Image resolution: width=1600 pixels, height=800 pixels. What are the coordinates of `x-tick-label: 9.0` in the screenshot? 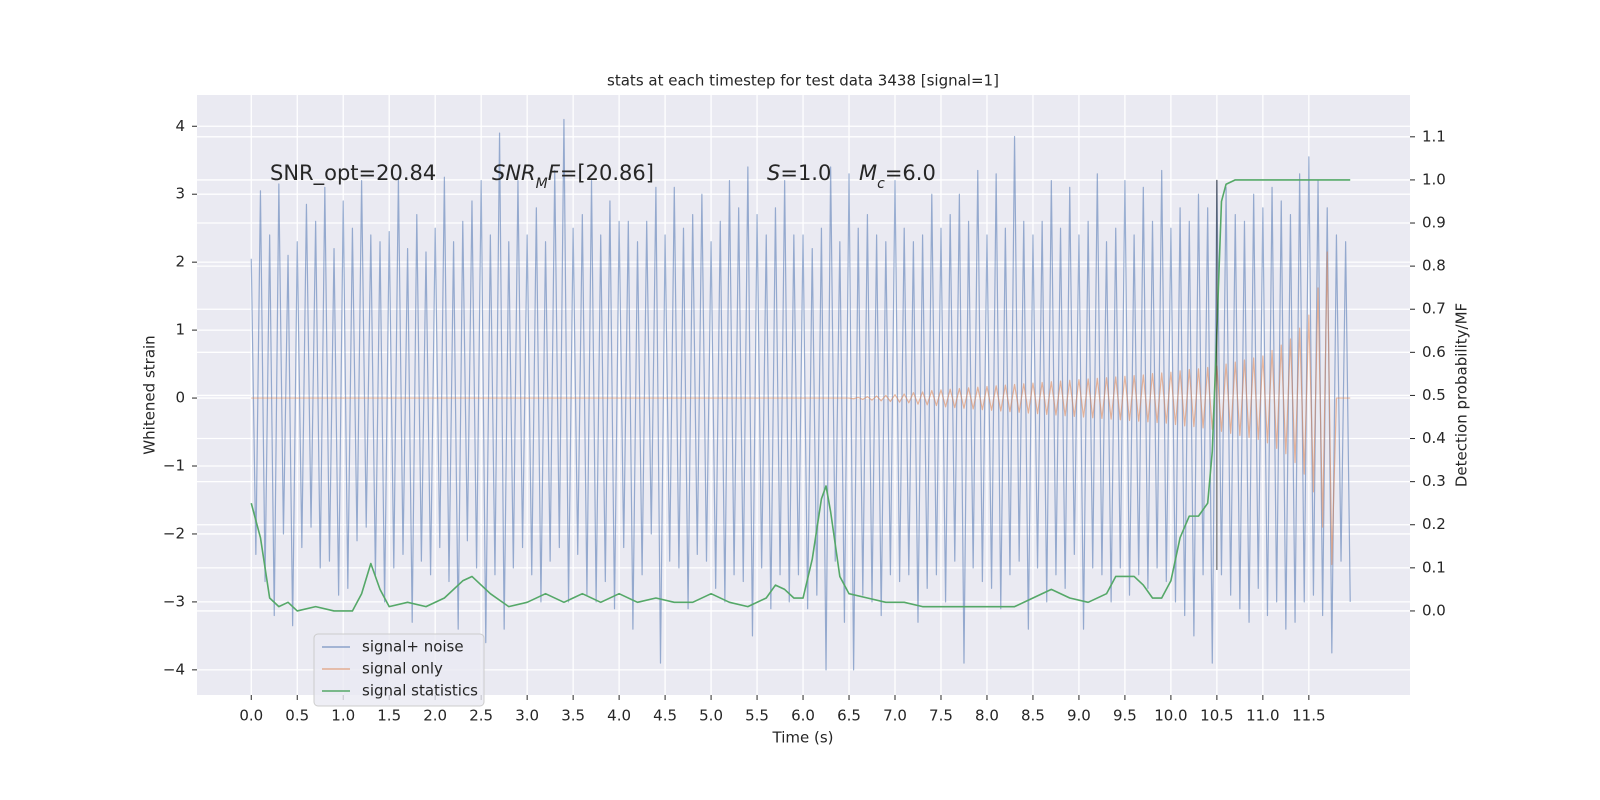 It's located at (1079, 716).